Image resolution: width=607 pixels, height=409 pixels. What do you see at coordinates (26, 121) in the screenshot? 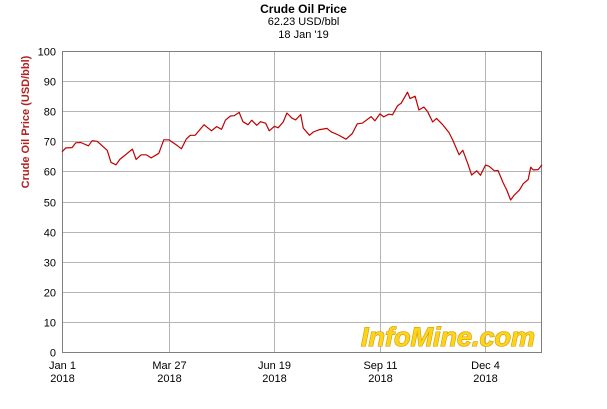
I see `y-axis-title: Crude Oil Price (USD/bbl)` at bounding box center [26, 121].